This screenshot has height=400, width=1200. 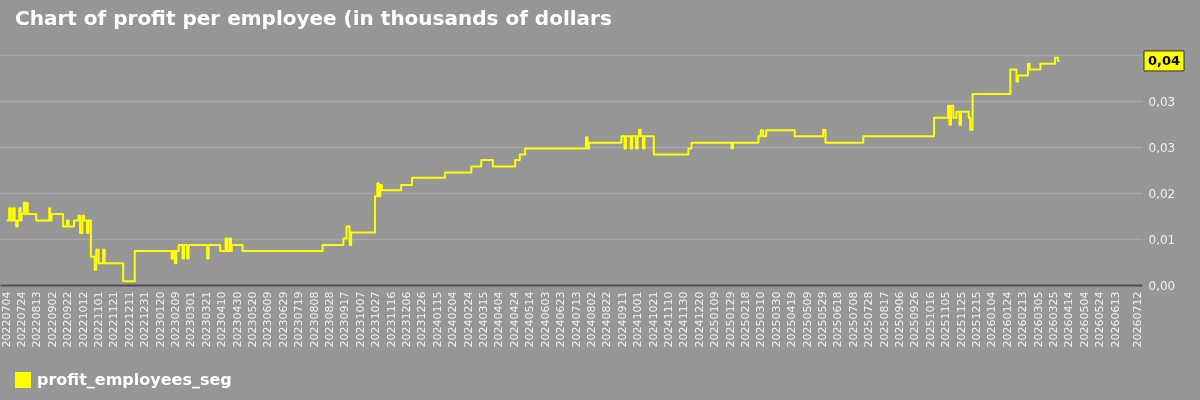 I want to click on x-tick-label: 20260124, so click(x=1007, y=319).